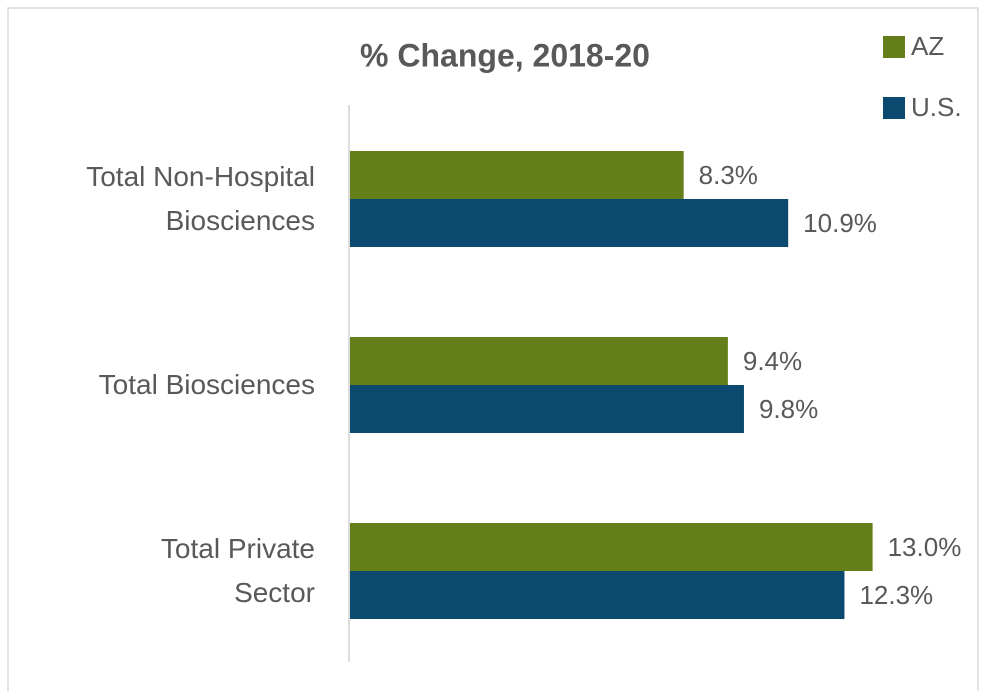 The image size is (986, 691). Describe the element at coordinates (788, 409) in the screenshot. I see `data-label: 9.8%` at that location.